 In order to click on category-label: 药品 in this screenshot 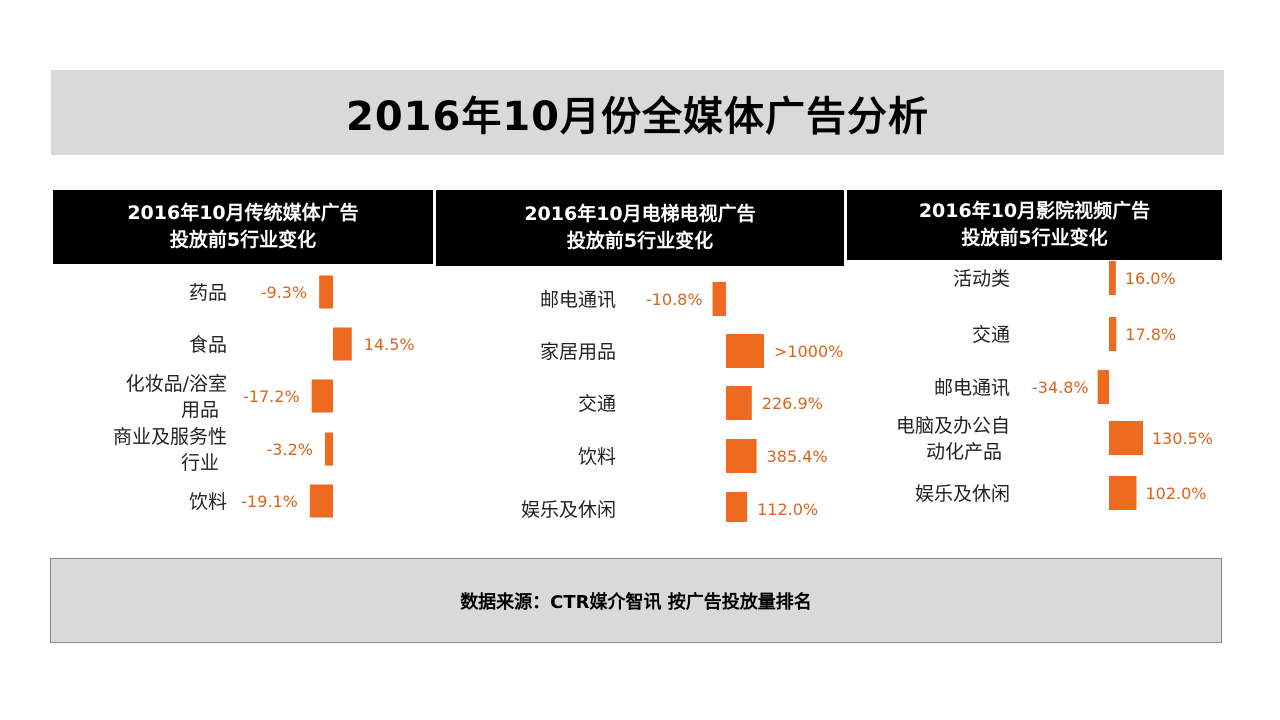, I will do `click(208, 293)`.